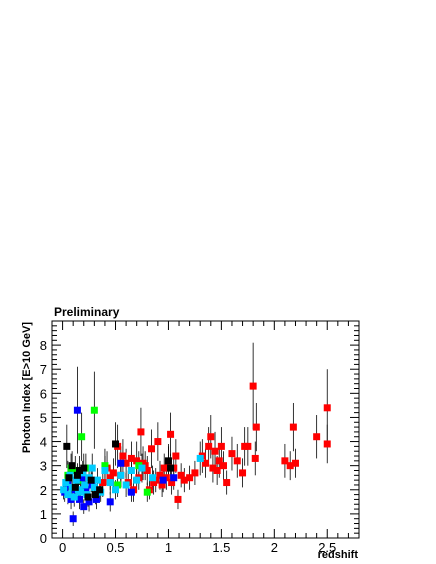 Image resolution: width=436 pixels, height=564 pixels. I want to click on y-tick-label: 3, so click(43, 466).